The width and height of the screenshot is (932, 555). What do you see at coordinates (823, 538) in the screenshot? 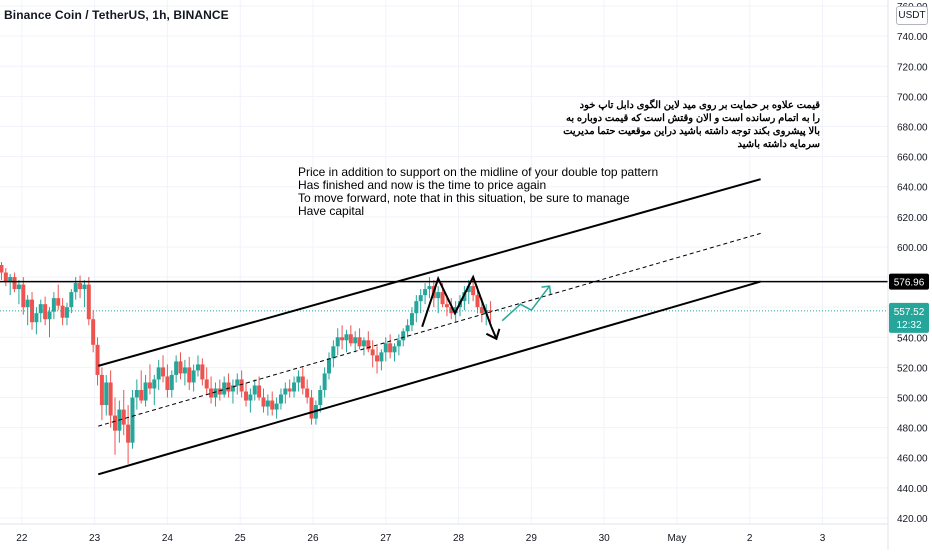
I see `x-tick-label: 3` at bounding box center [823, 538].